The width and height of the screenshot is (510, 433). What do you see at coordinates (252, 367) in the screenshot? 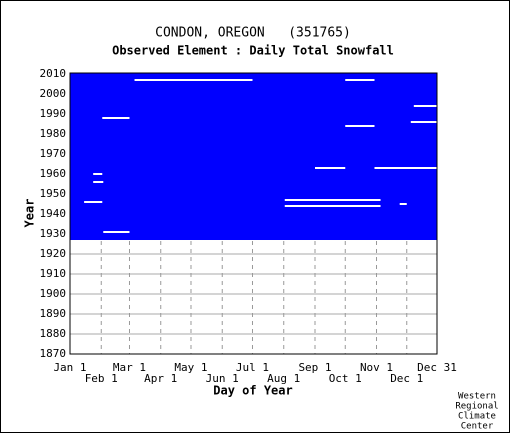
I see `x-tick-label: Jul 1` at bounding box center [252, 367].